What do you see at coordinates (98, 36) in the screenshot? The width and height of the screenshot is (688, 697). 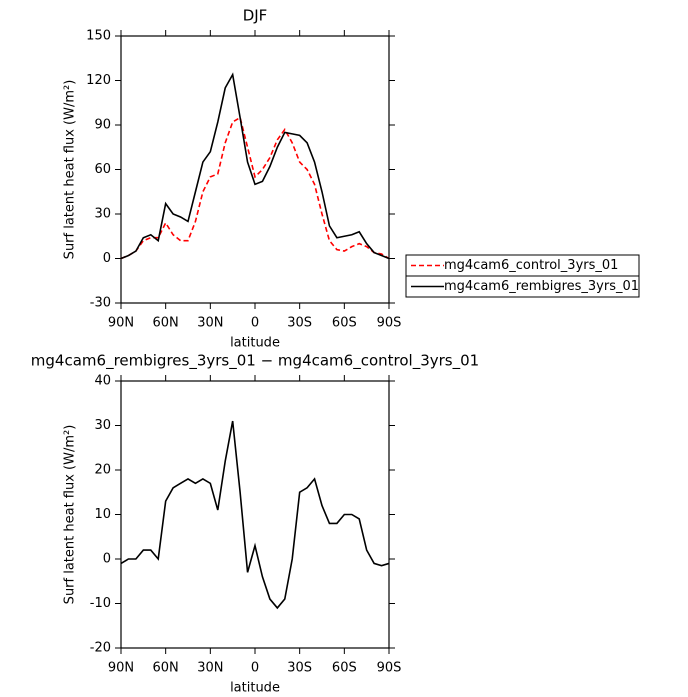 I see `y-tick-label: 150` at bounding box center [98, 36].